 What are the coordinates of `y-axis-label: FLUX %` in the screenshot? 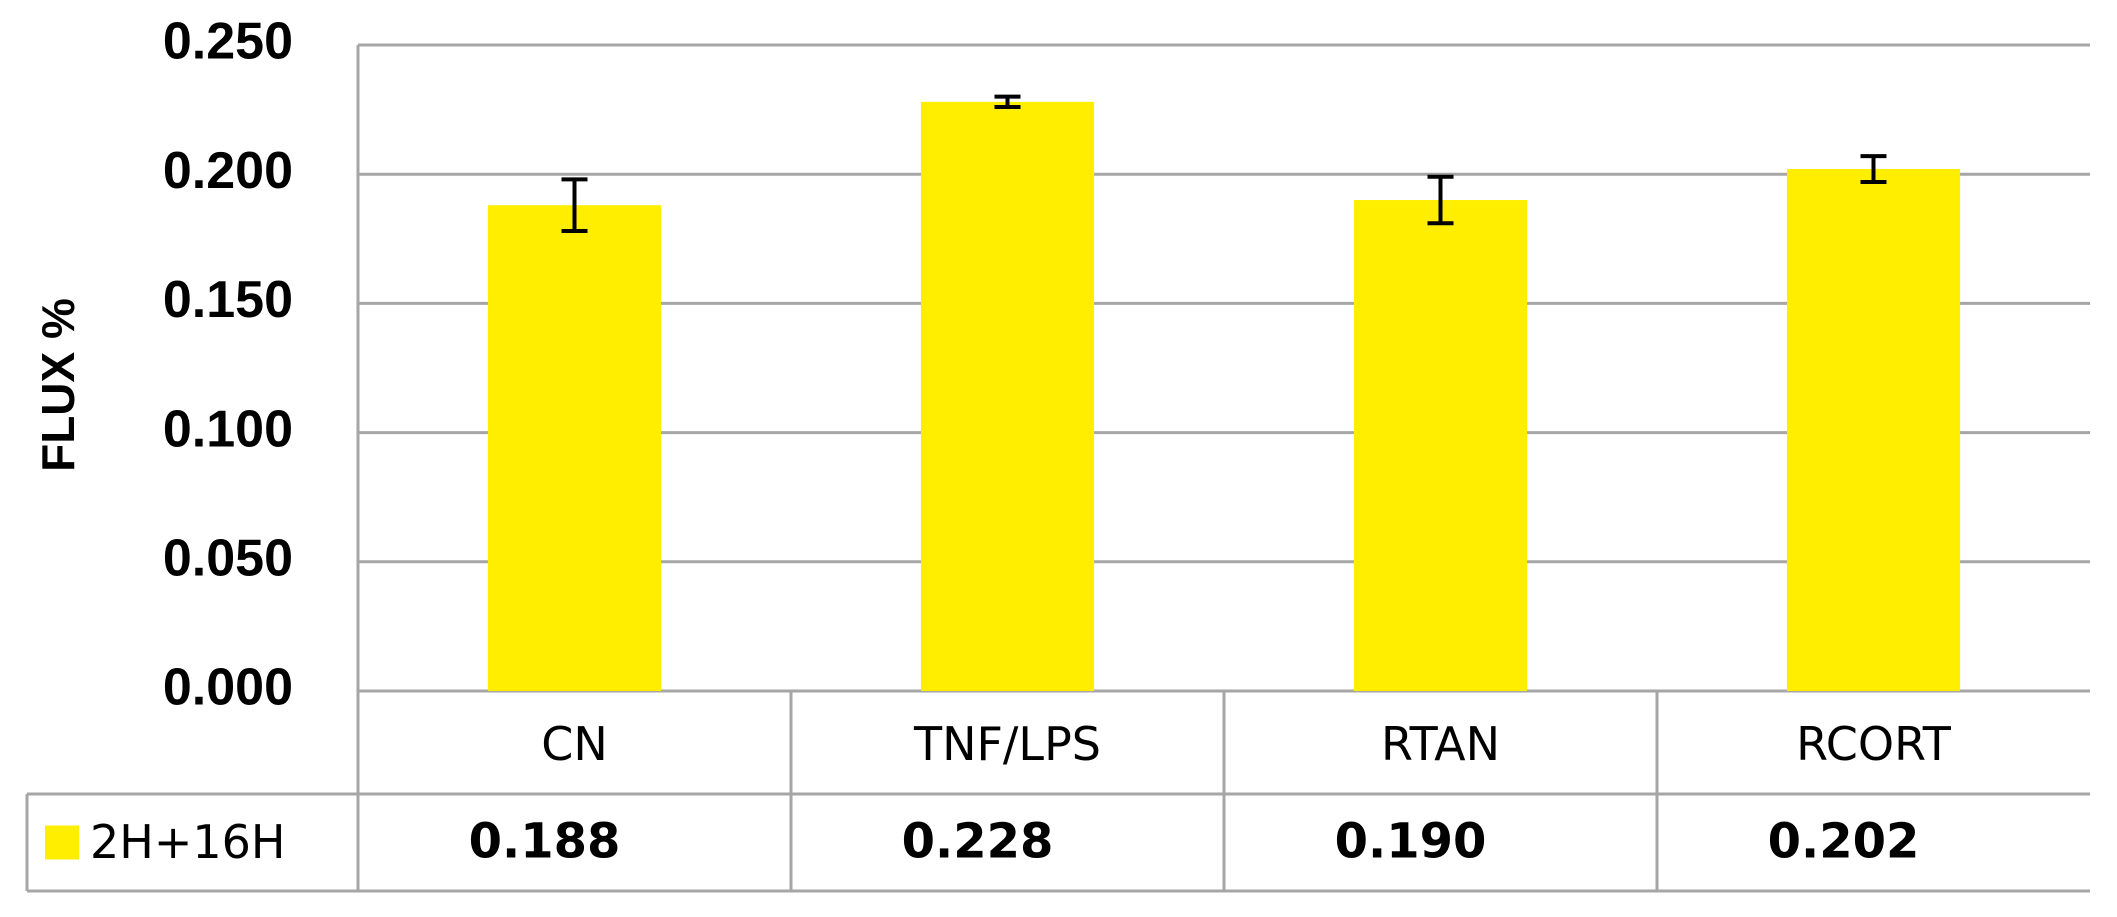 It's located at (58, 385).